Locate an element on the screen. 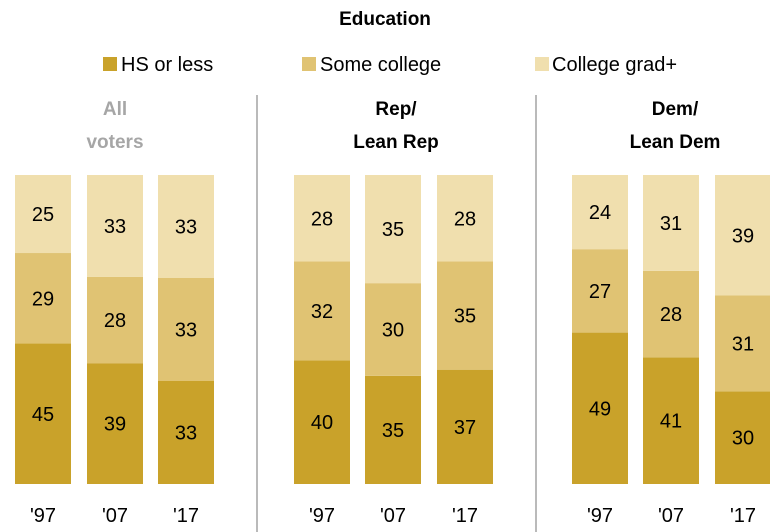 Image resolution: width=770 pixels, height=532 pixels. legend-swatch-some-college is located at coordinates (309, 64).